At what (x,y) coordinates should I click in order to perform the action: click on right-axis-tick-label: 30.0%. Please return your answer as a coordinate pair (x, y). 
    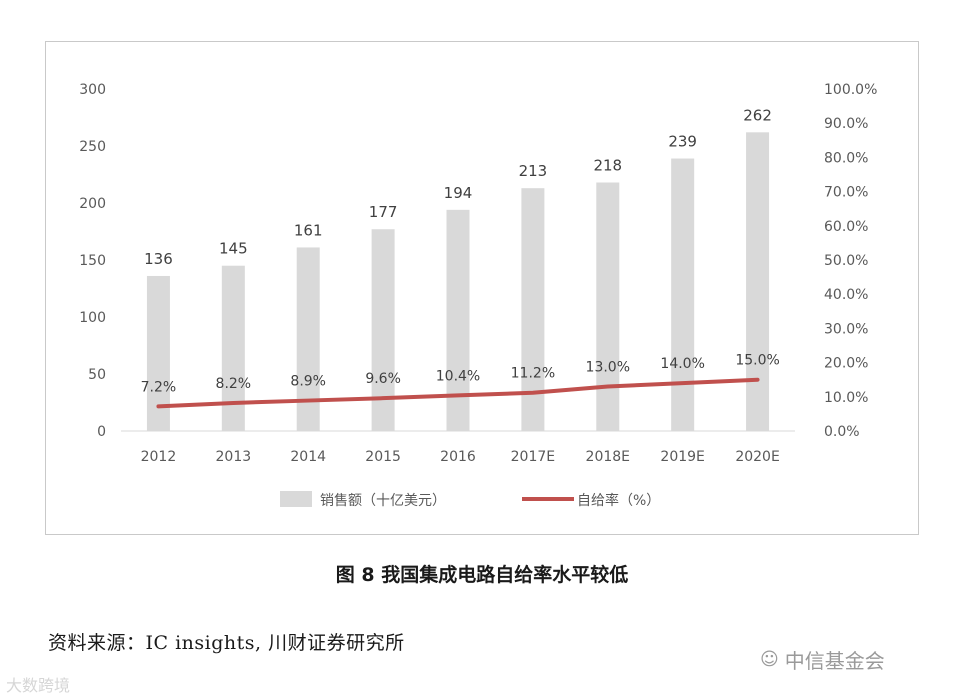
    Looking at the image, I should click on (846, 329).